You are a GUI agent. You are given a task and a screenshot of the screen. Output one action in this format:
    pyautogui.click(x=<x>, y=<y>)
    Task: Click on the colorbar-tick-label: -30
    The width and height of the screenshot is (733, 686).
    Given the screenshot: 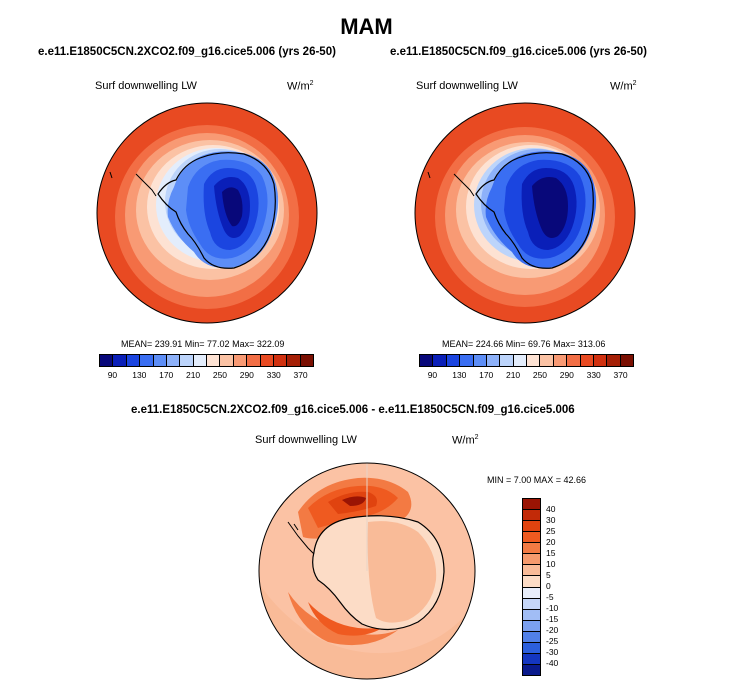 What is the action you would take?
    pyautogui.click(x=552, y=652)
    